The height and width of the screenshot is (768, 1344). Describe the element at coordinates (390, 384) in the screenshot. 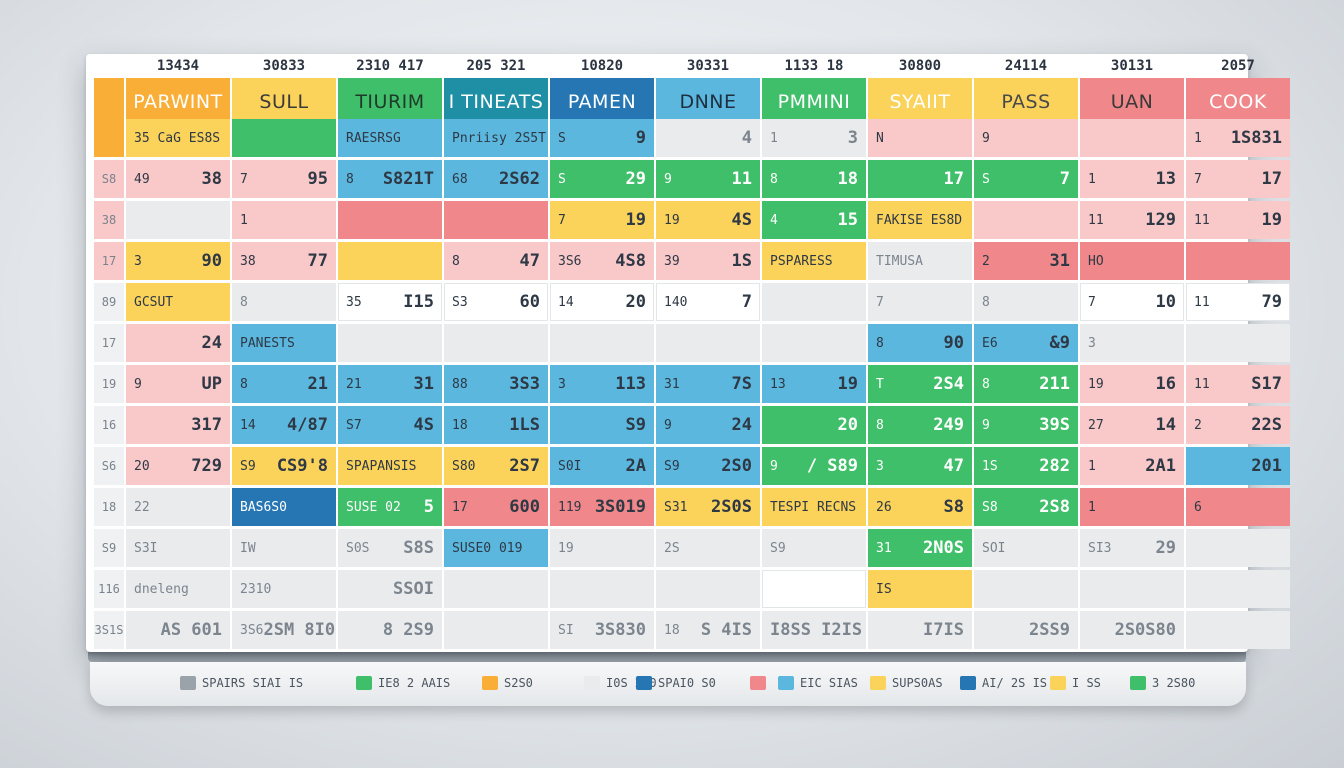

I see `schedule-cell: 21 31` at that location.